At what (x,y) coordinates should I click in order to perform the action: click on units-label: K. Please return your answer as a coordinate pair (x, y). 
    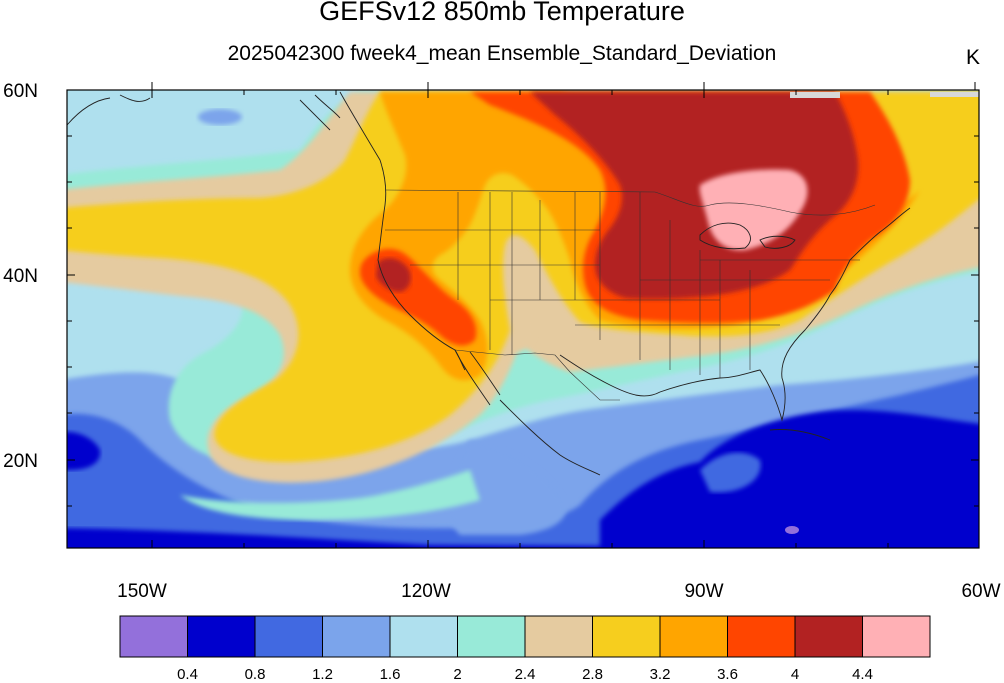
    Looking at the image, I should click on (973, 57).